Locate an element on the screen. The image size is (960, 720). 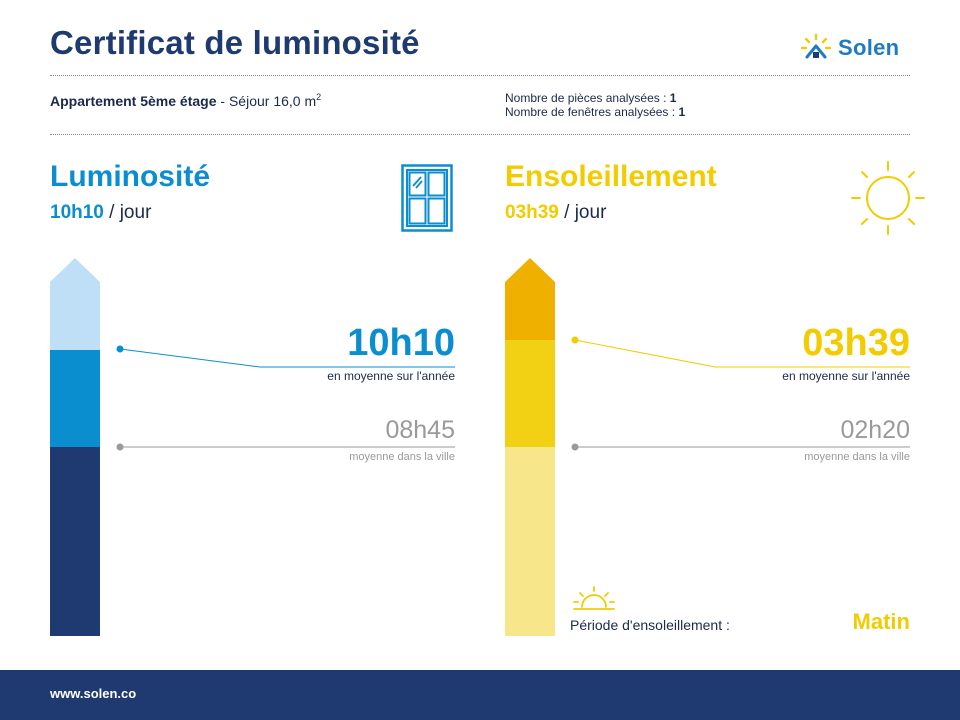
rooms-count-label: Nombre de pièces analysées : is located at coordinates (587, 98).